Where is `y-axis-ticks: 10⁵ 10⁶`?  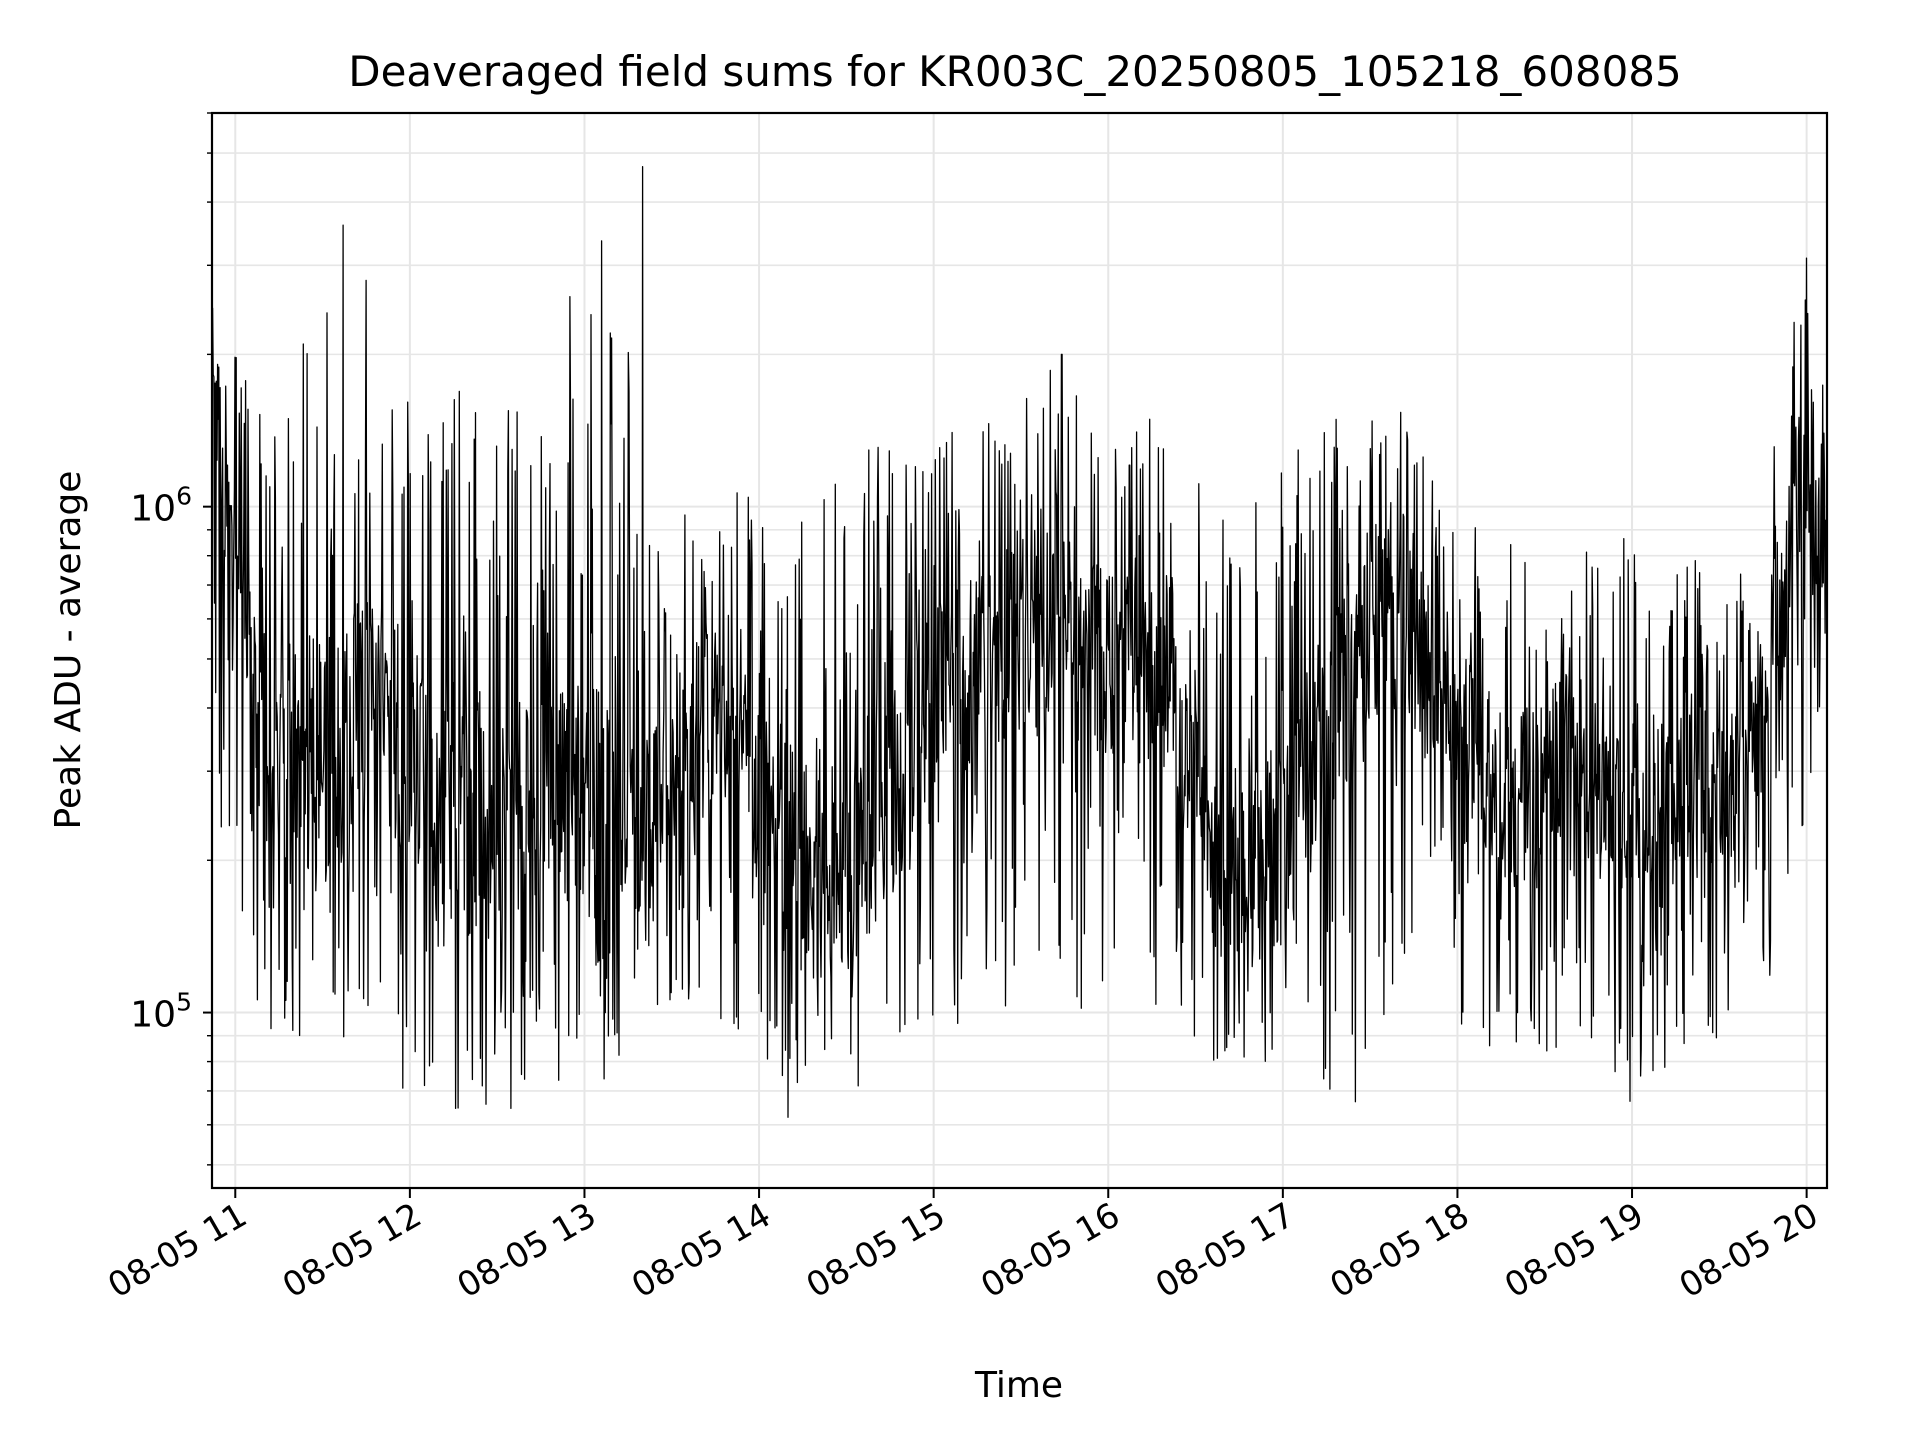
y-axis-ticks: 10⁵ 10⁶ is located at coordinates (171, 639).